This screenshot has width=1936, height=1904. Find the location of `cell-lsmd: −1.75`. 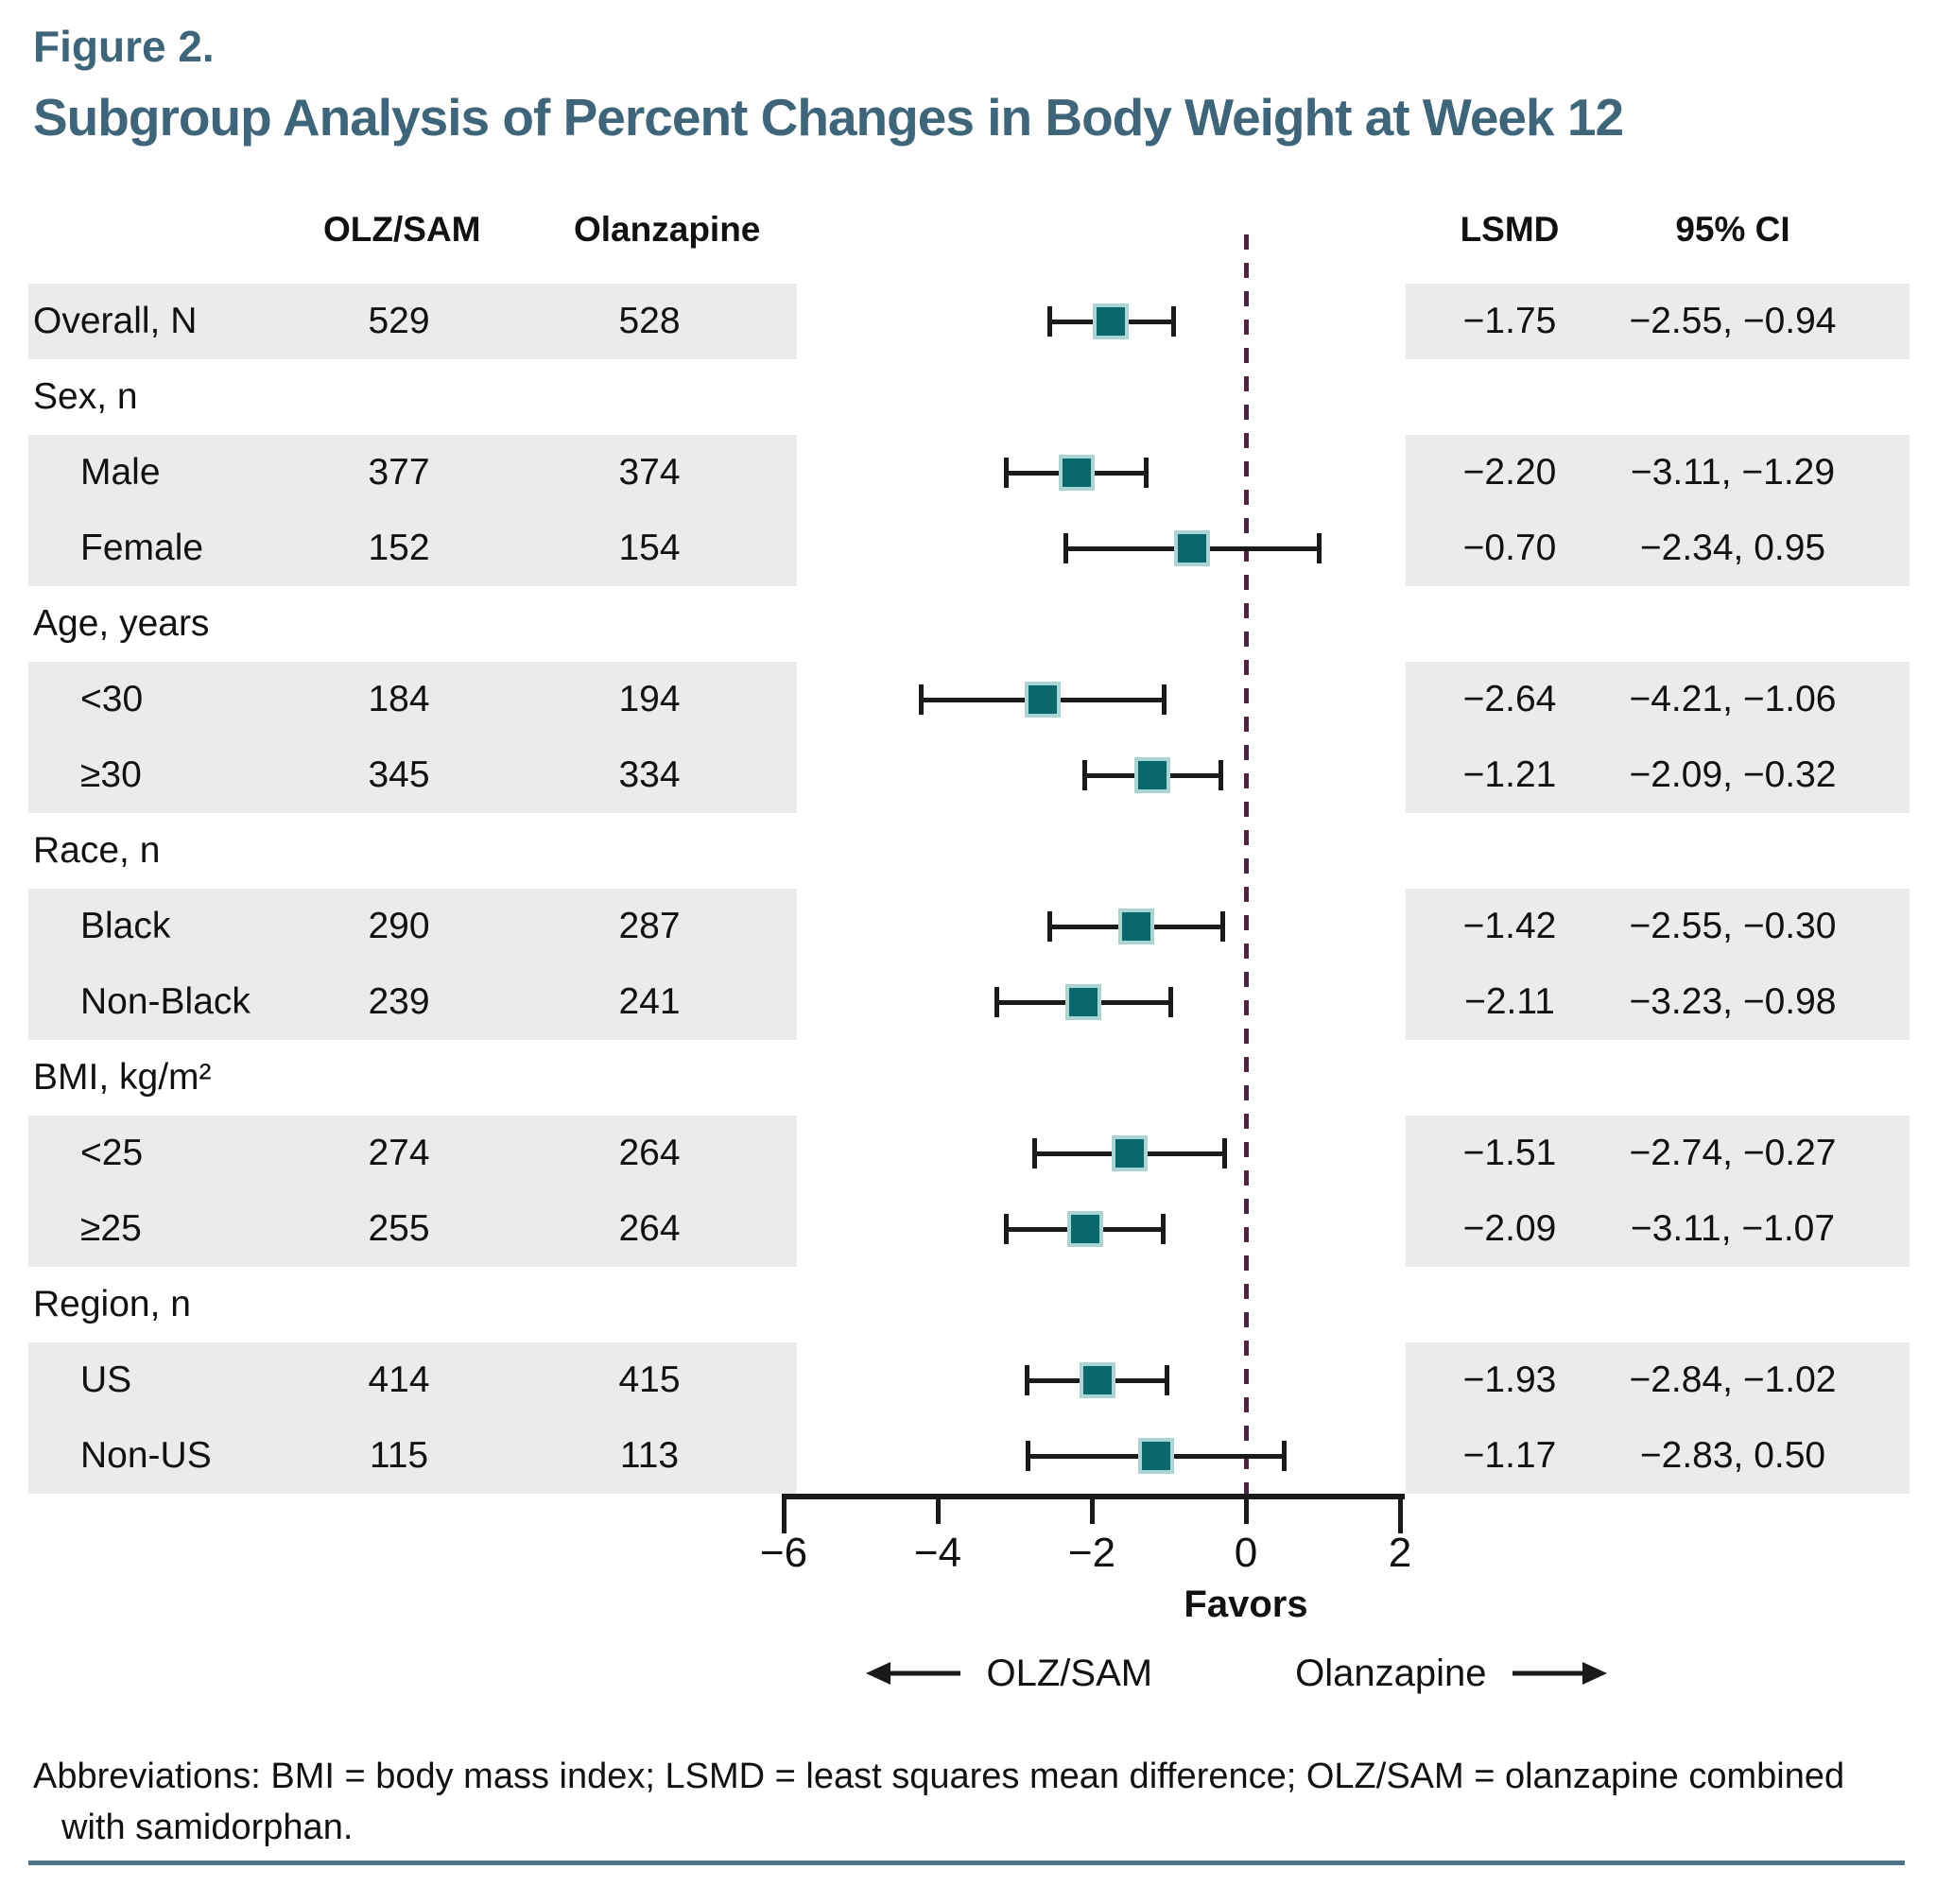

cell-lsmd: −1.75 is located at coordinates (1509, 321).